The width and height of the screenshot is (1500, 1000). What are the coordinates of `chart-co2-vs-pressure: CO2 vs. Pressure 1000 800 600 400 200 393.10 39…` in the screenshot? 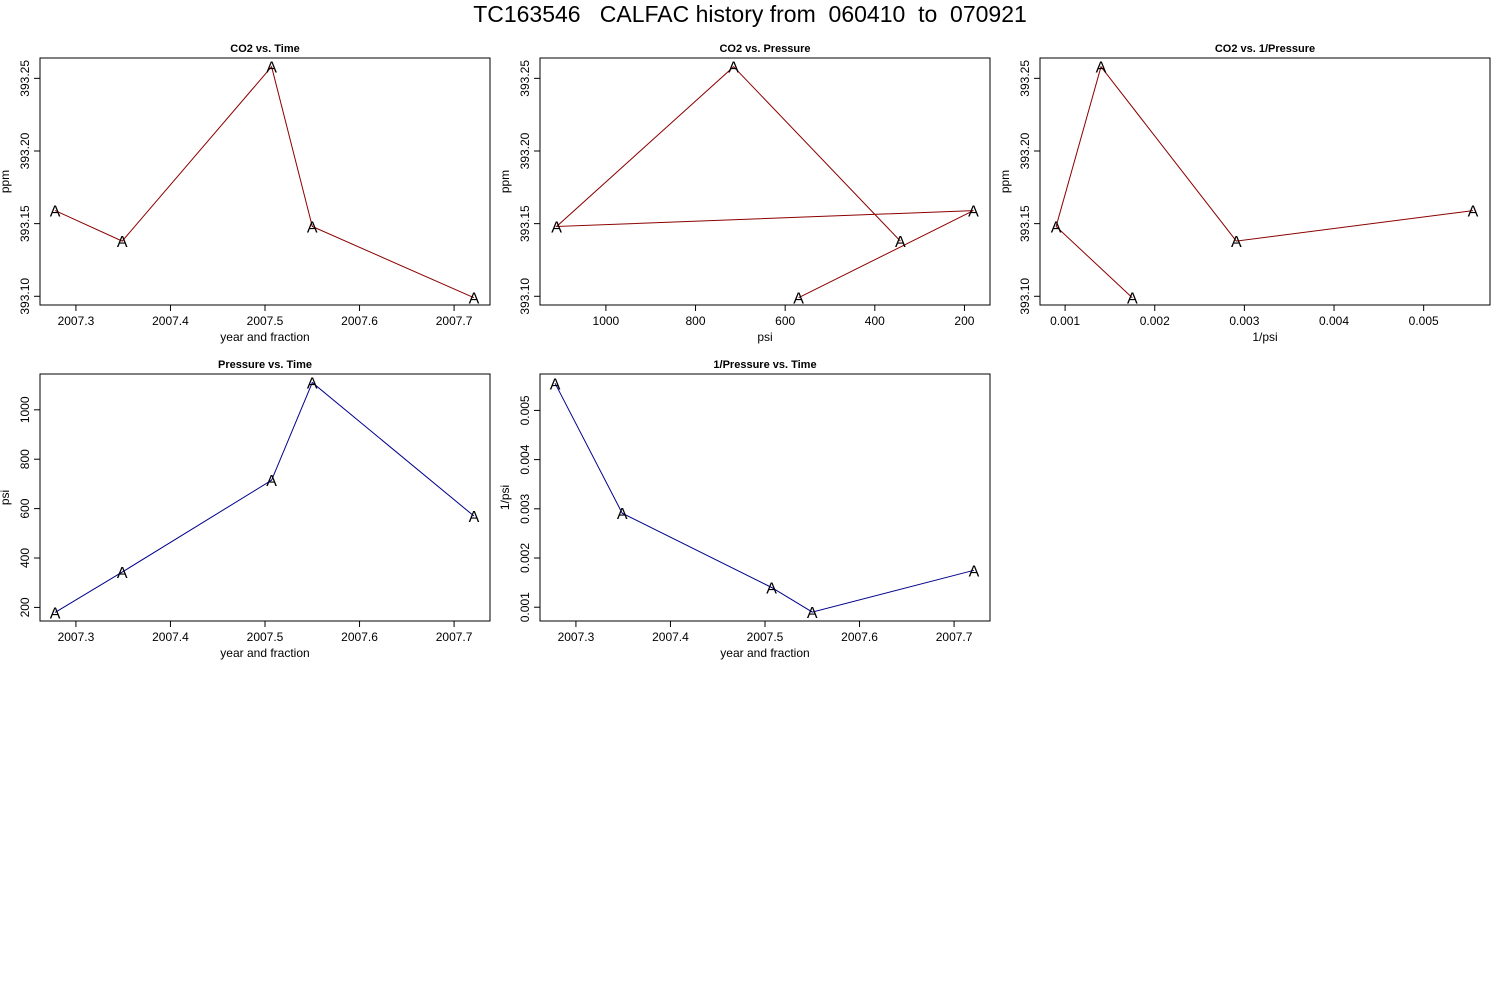 It's located at (744, 193).